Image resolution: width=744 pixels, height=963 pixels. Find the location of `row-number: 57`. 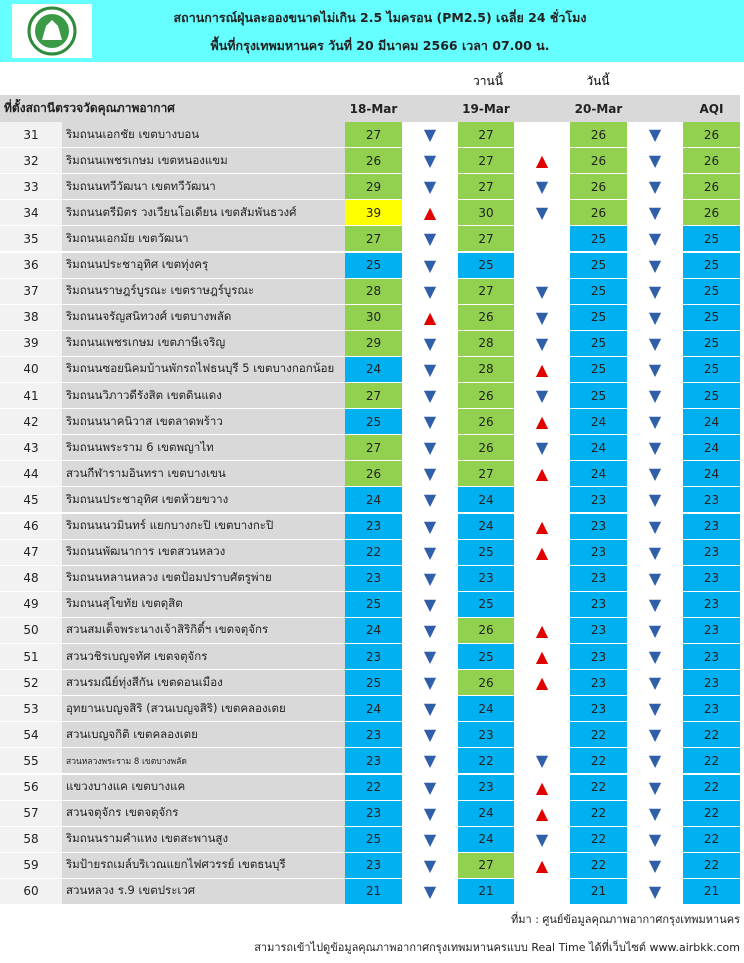

row-number: 57 is located at coordinates (31, 813).